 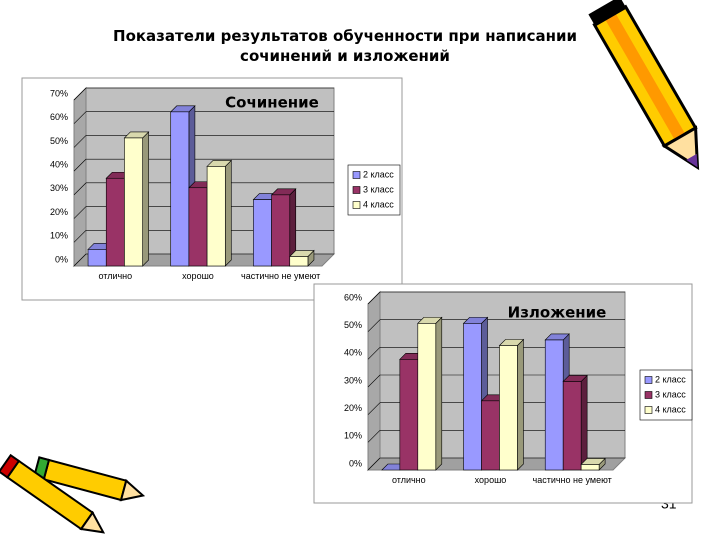 I want to click on chart-title: Сочинение, so click(x=272, y=103).